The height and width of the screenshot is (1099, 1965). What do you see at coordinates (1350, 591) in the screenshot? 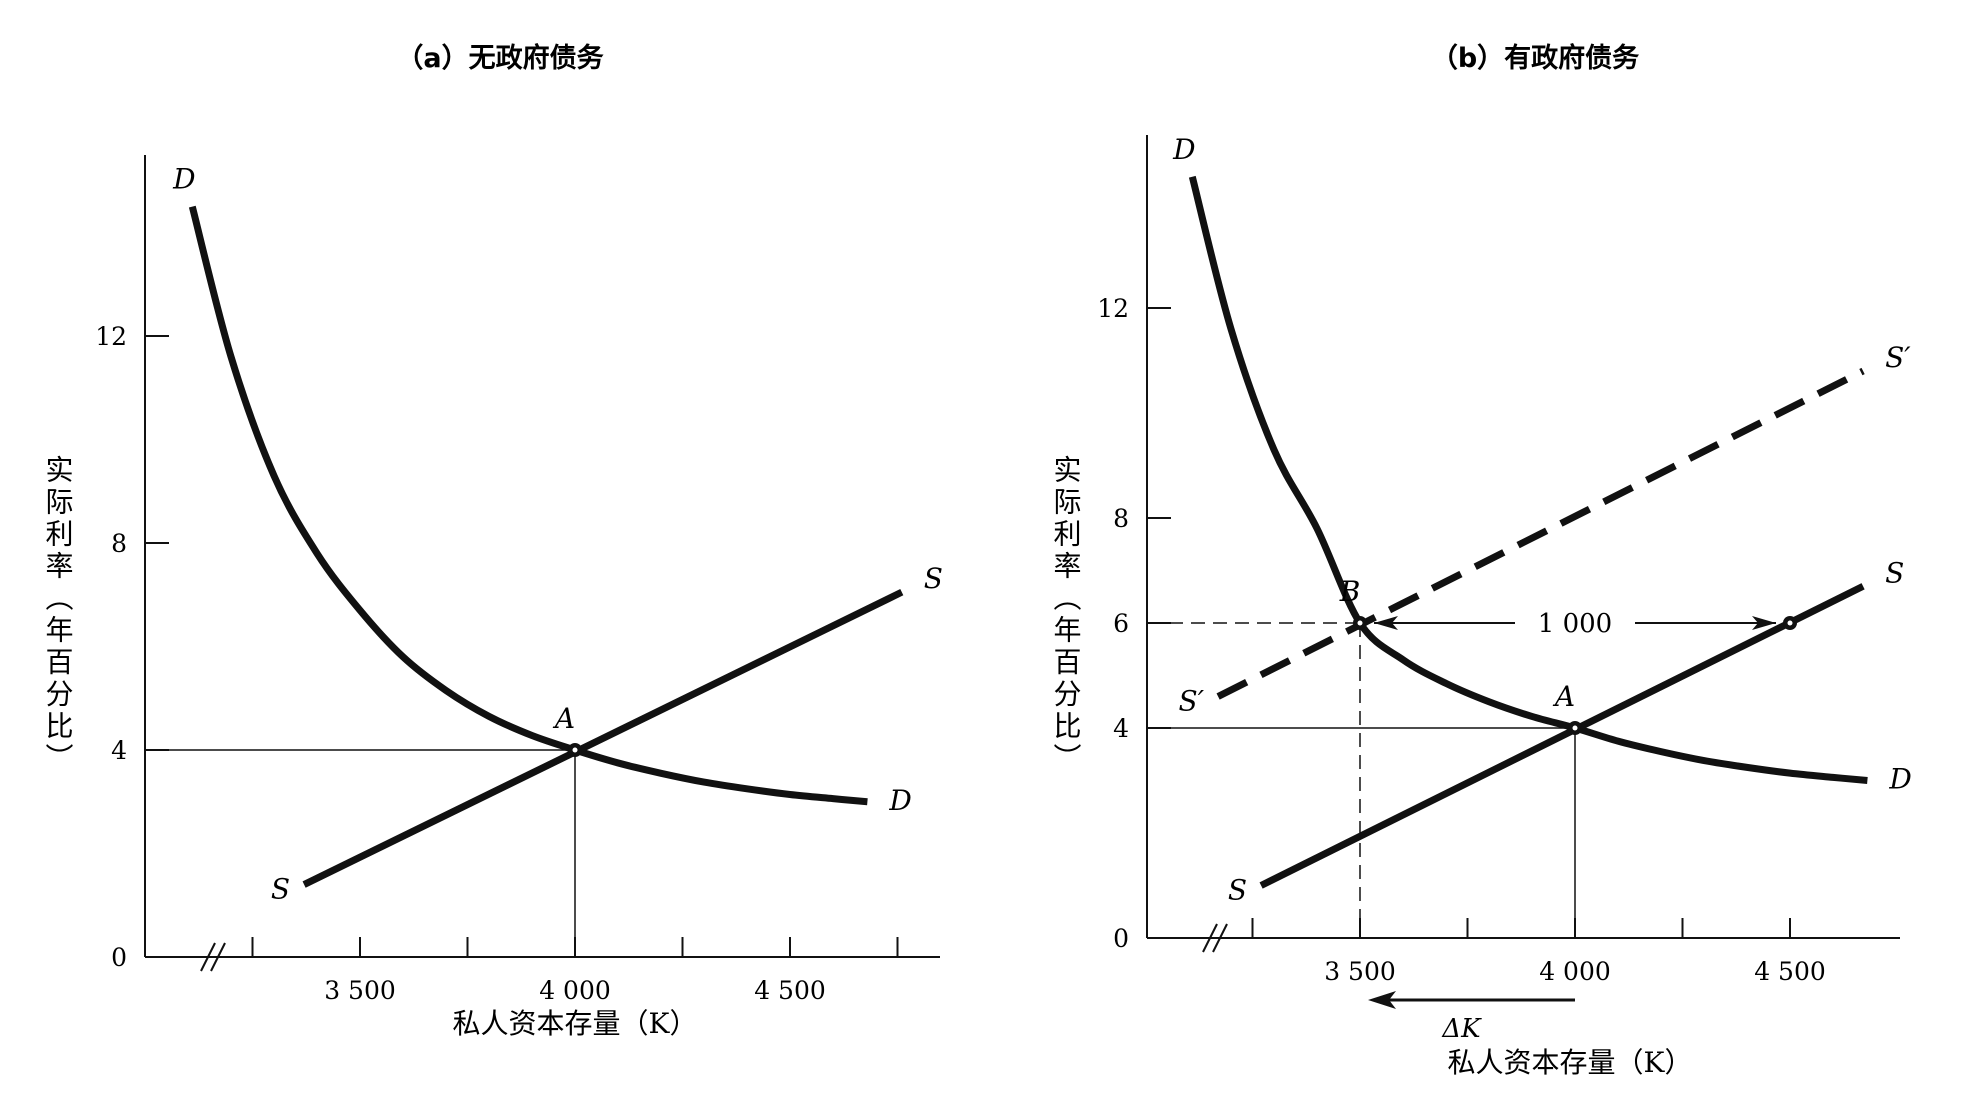
I see `point-label: B` at bounding box center [1350, 591].